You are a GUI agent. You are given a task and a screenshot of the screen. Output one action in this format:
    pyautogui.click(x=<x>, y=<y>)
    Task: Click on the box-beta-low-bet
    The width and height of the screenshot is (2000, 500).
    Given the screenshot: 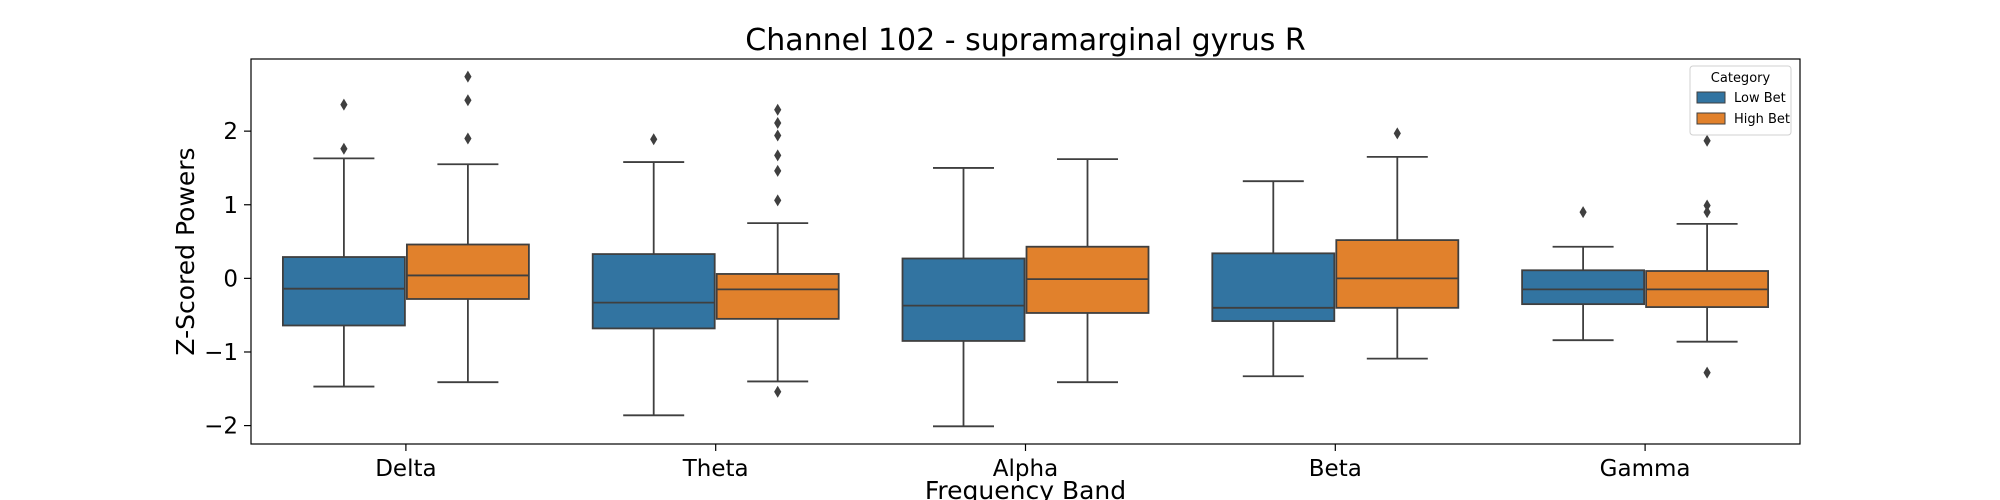 What is the action you would take?
    pyautogui.click(x=1273, y=279)
    